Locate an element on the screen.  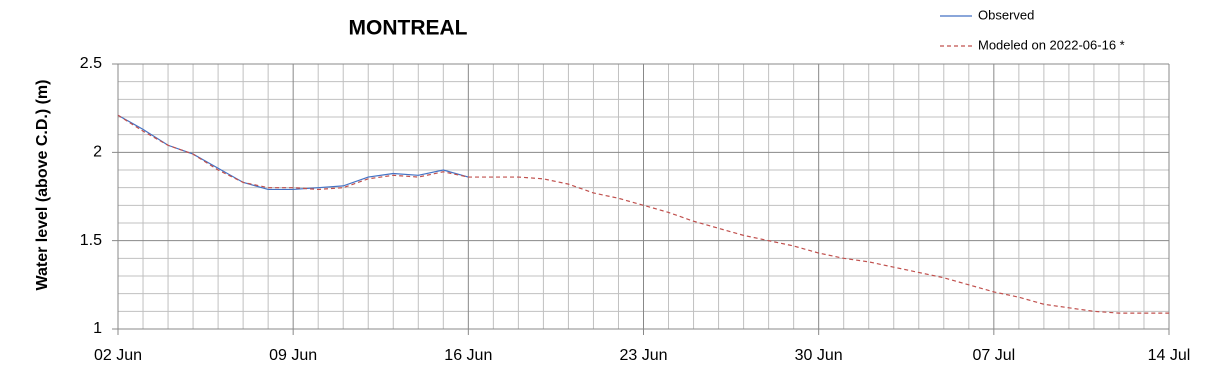
x-tick-label: 14 Jul is located at coordinates (1169, 355).